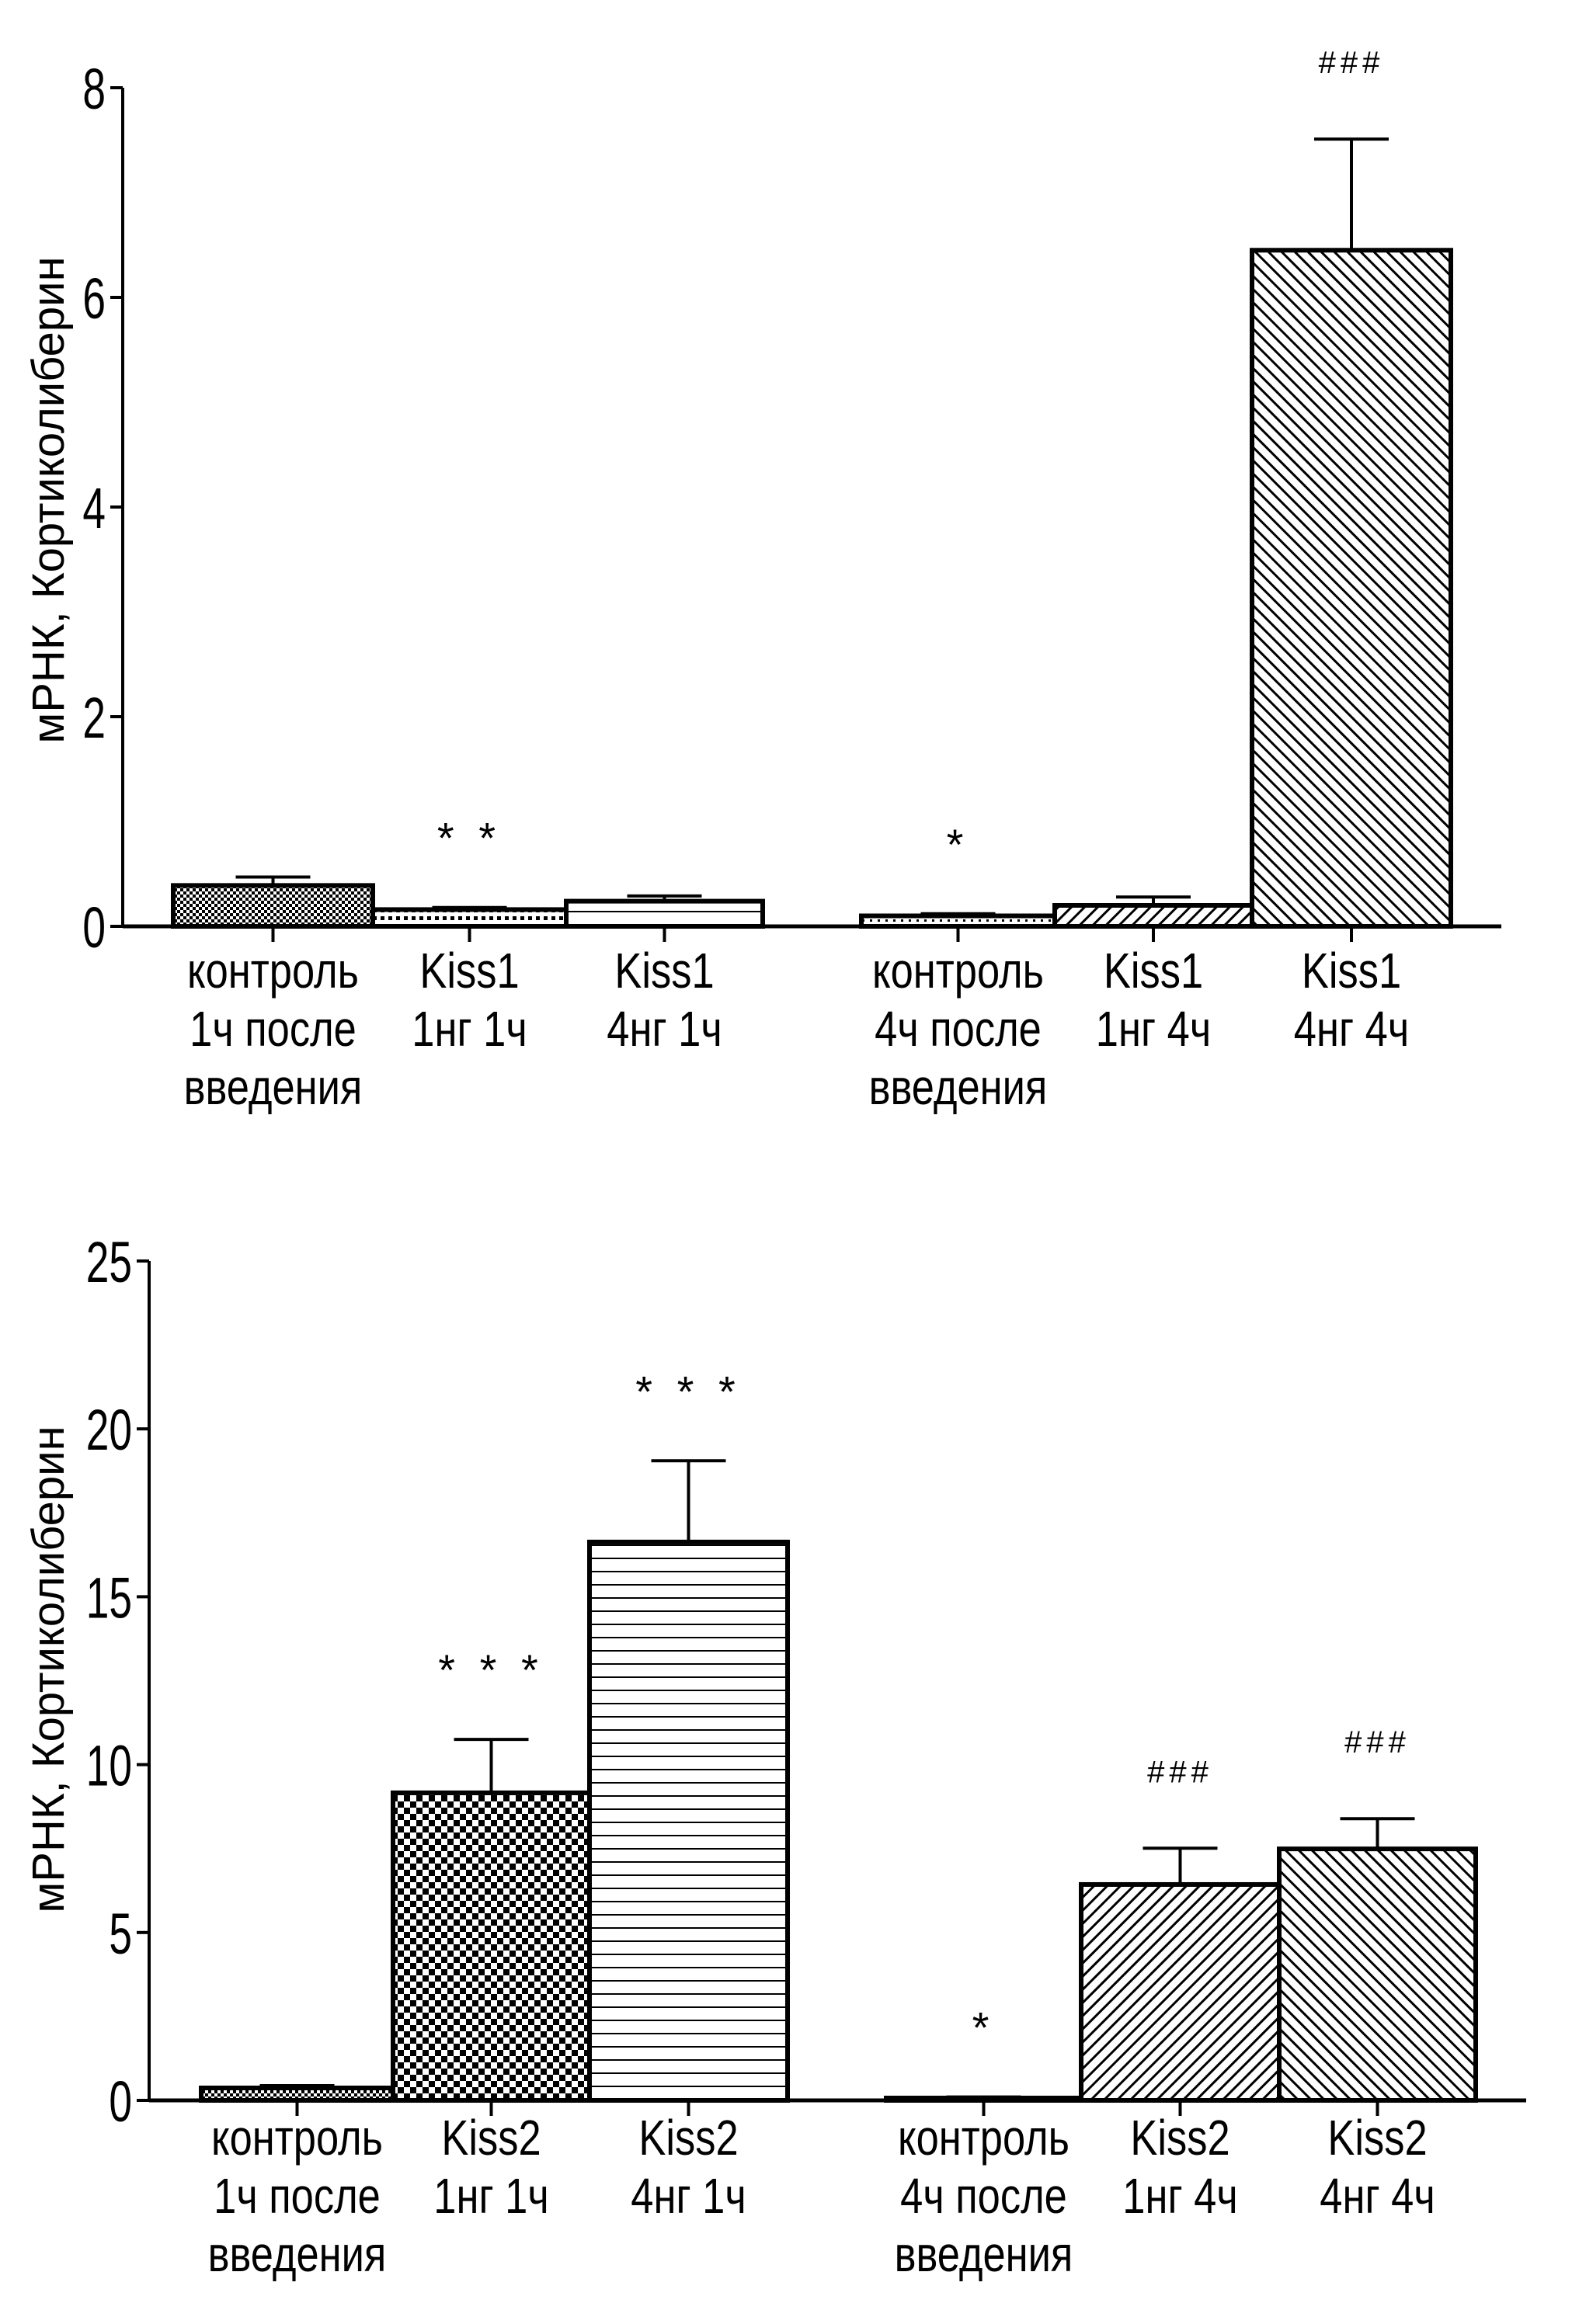 The image size is (1579, 2324). I want to click on y-tick-label: 15, so click(109, 1599).